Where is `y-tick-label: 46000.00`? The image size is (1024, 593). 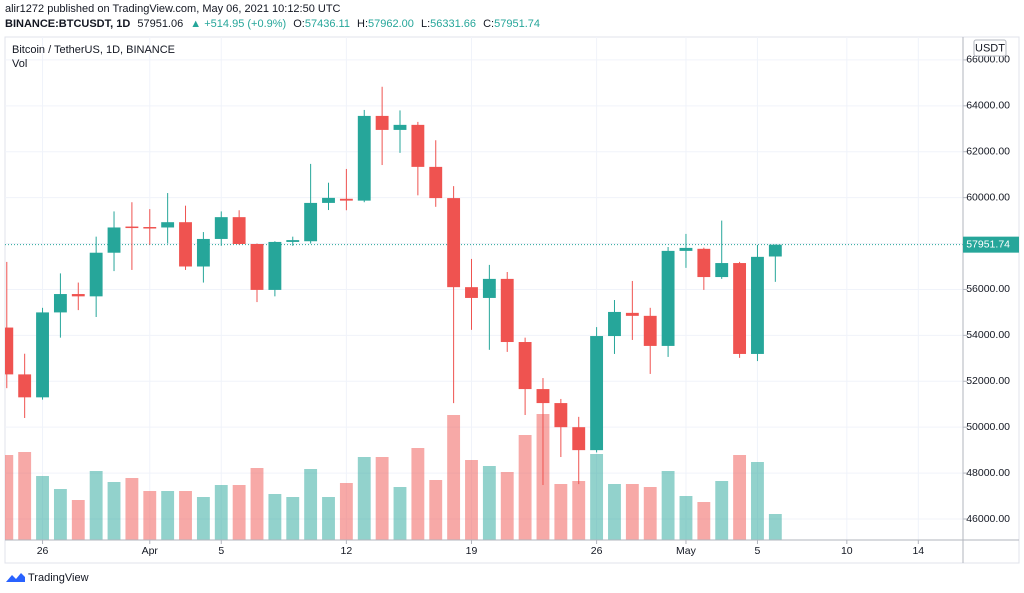
y-tick-label: 46000.00 is located at coordinates (988, 519).